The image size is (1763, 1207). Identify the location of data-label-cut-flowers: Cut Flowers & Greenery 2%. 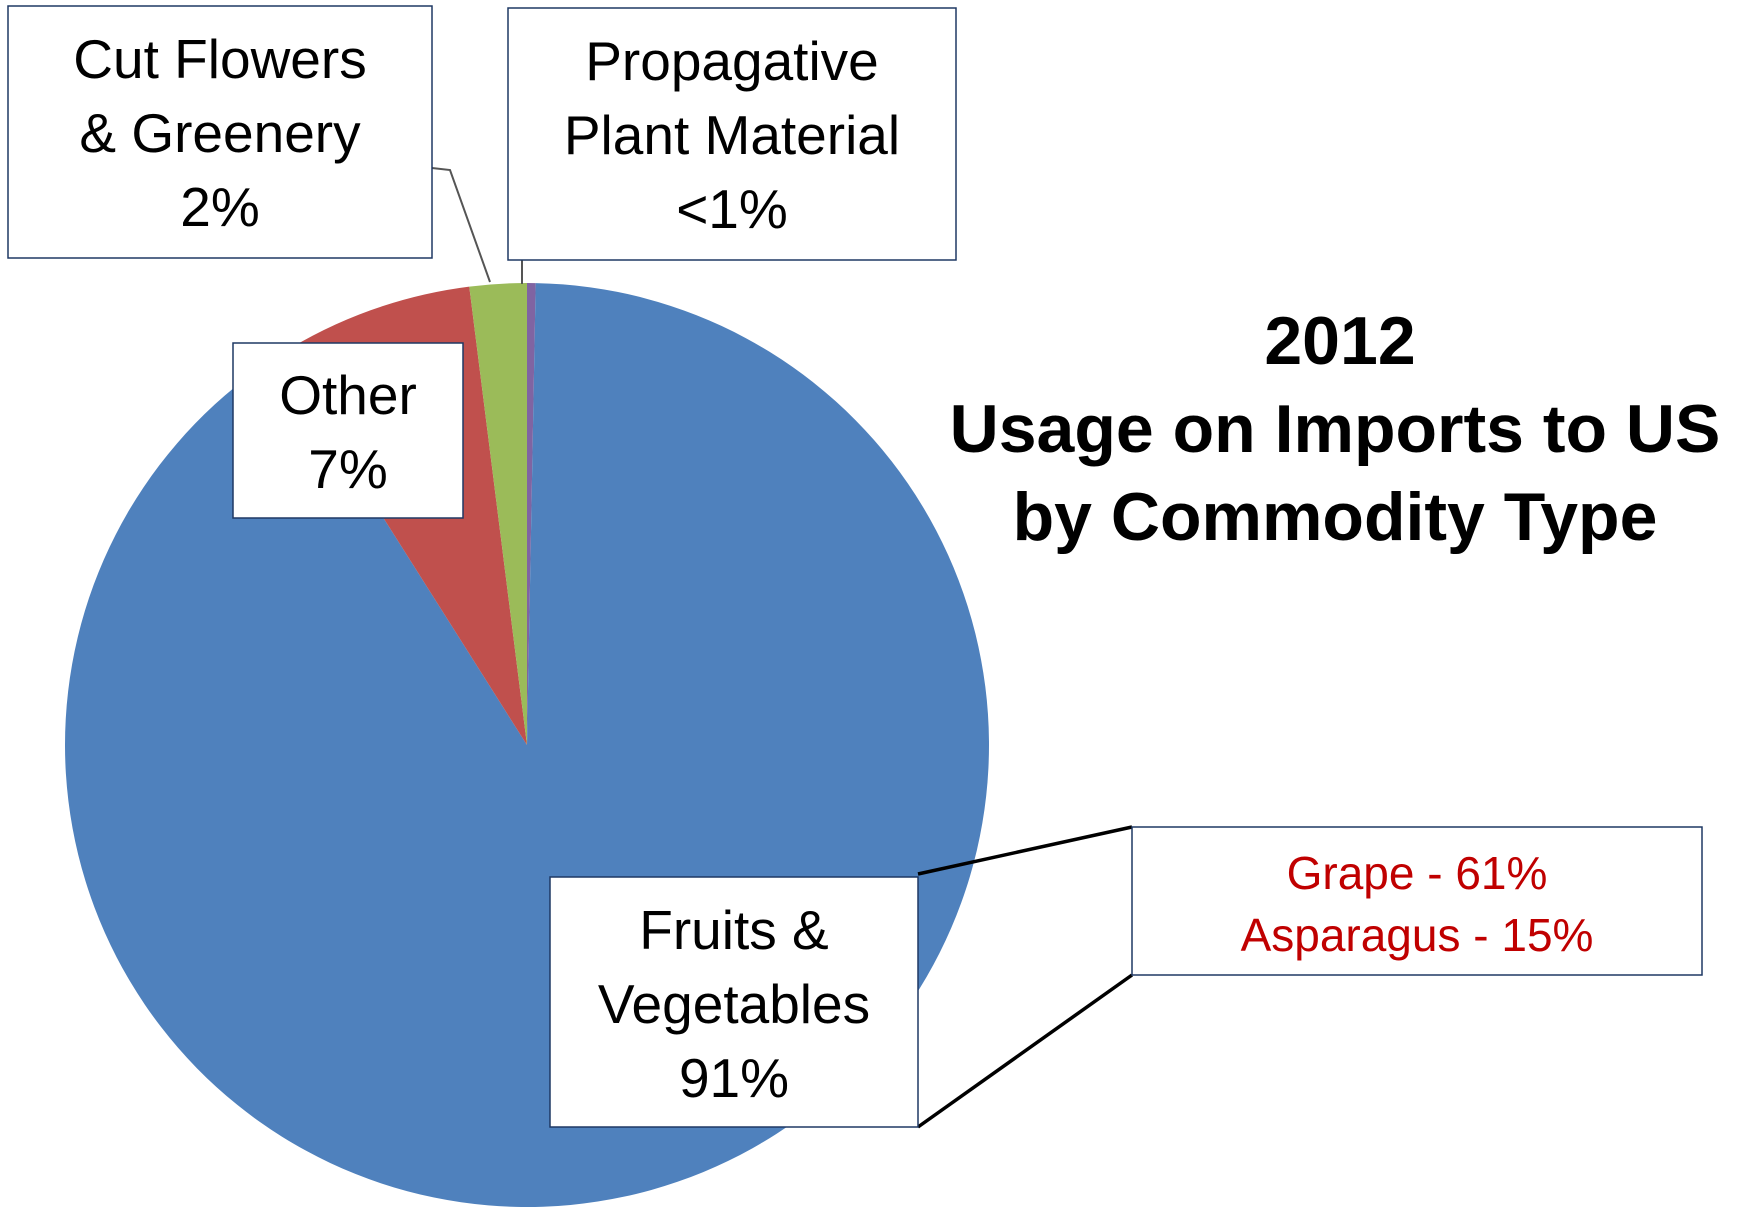
(220, 132).